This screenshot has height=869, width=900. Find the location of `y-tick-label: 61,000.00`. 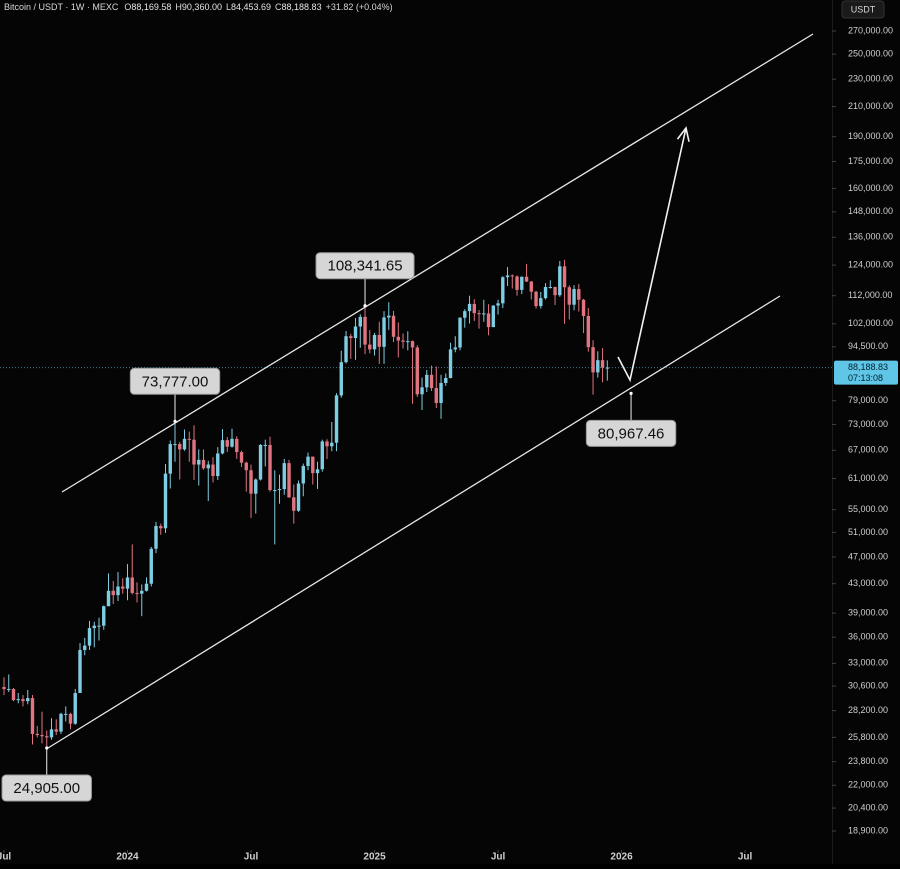

y-tick-label: 61,000.00 is located at coordinates (868, 478).